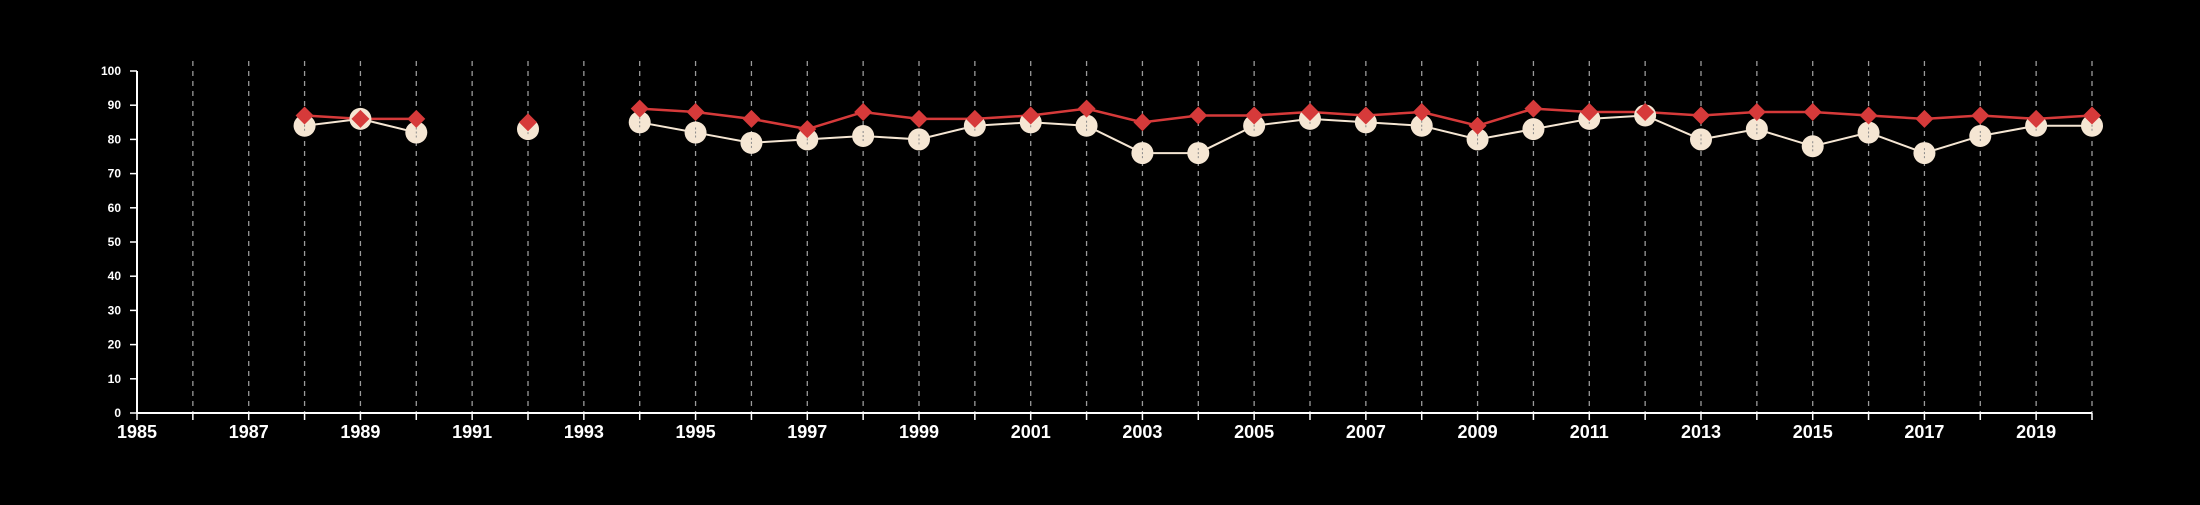 This screenshot has height=505, width=2200. Describe the element at coordinates (115, 242) in the screenshot. I see `y-tick-label: 50` at that location.